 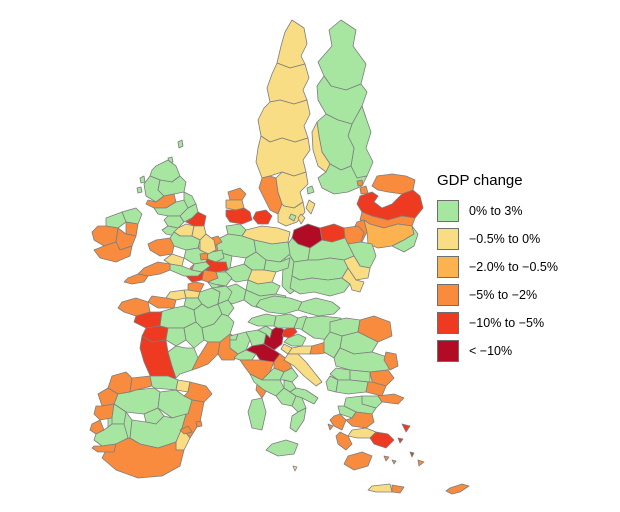 What do you see at coordinates (186, 270) in the screenshot?
I see `region-uk-south` at bounding box center [186, 270].